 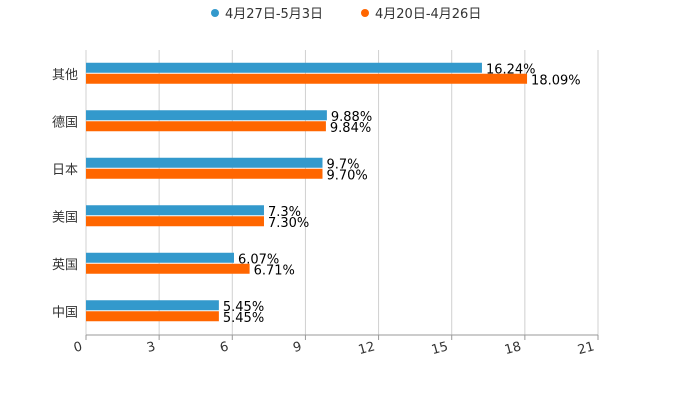 What do you see at coordinates (284, 212) in the screenshot?
I see `data-label: 7.3%` at bounding box center [284, 212].